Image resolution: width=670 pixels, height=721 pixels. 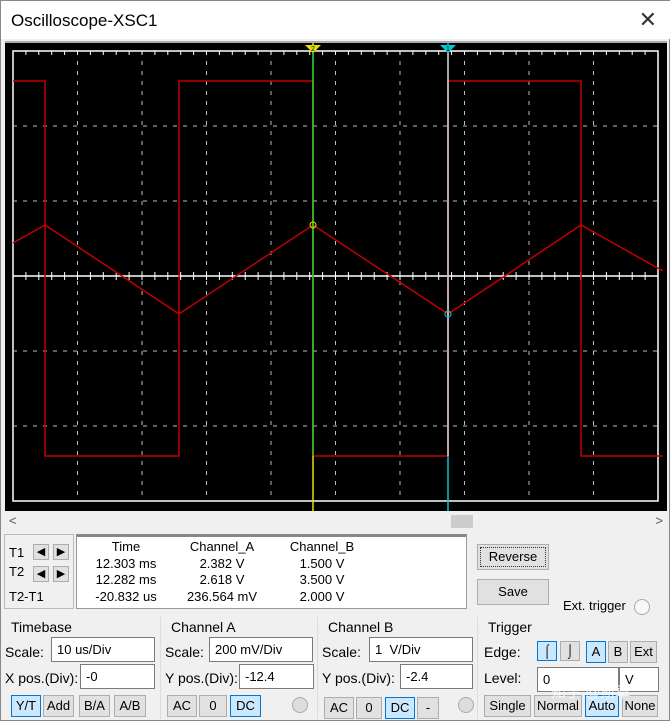 What do you see at coordinates (61, 574) in the screenshot?
I see `t2-right-arrow-icon: ▶` at bounding box center [61, 574].